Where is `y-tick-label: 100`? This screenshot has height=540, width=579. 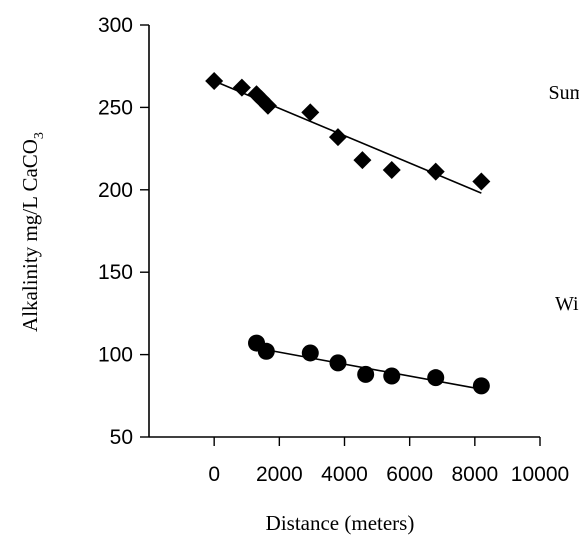
y-tick-label: 100 is located at coordinates (115, 355).